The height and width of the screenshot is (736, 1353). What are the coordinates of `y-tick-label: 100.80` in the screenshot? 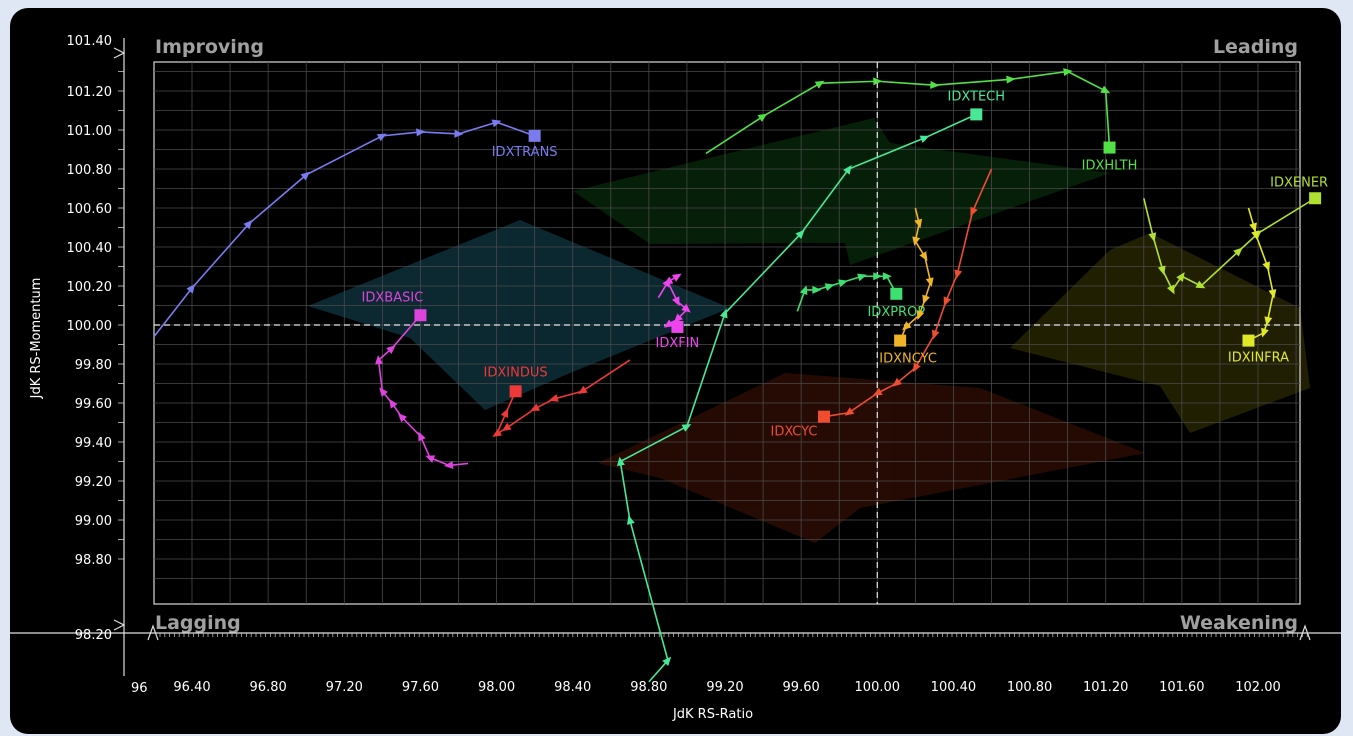 It's located at (90, 170).